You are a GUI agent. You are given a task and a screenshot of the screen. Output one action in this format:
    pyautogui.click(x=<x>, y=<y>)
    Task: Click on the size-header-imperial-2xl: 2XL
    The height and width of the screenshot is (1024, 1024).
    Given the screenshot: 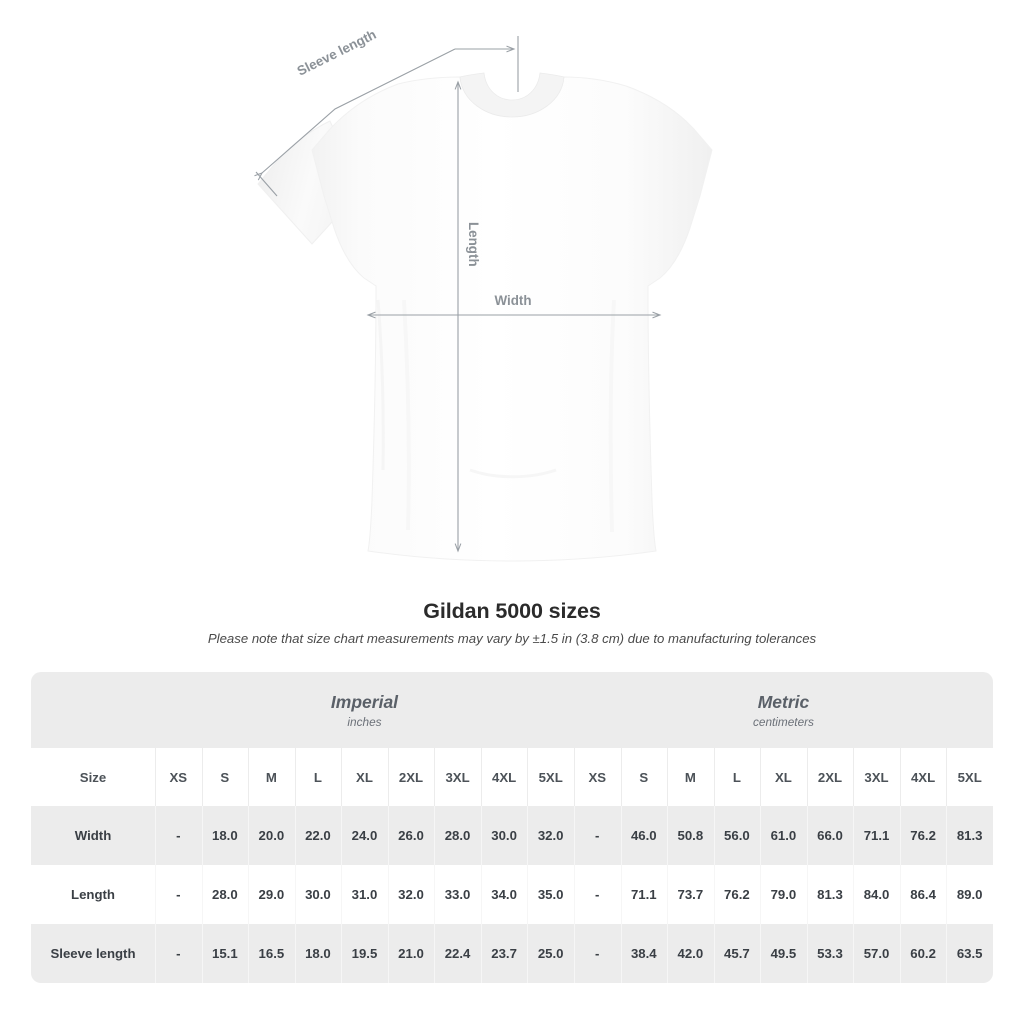 What is the action you would take?
    pyautogui.click(x=411, y=777)
    